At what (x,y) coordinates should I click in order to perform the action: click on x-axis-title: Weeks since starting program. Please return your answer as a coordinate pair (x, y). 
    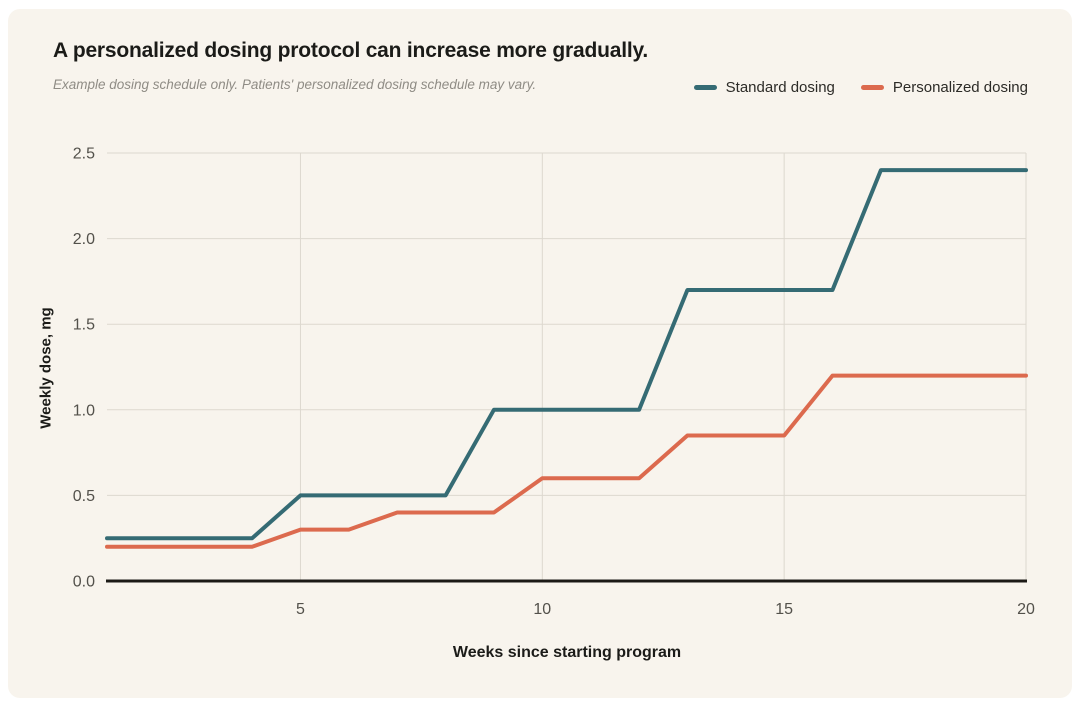
    Looking at the image, I should click on (567, 652).